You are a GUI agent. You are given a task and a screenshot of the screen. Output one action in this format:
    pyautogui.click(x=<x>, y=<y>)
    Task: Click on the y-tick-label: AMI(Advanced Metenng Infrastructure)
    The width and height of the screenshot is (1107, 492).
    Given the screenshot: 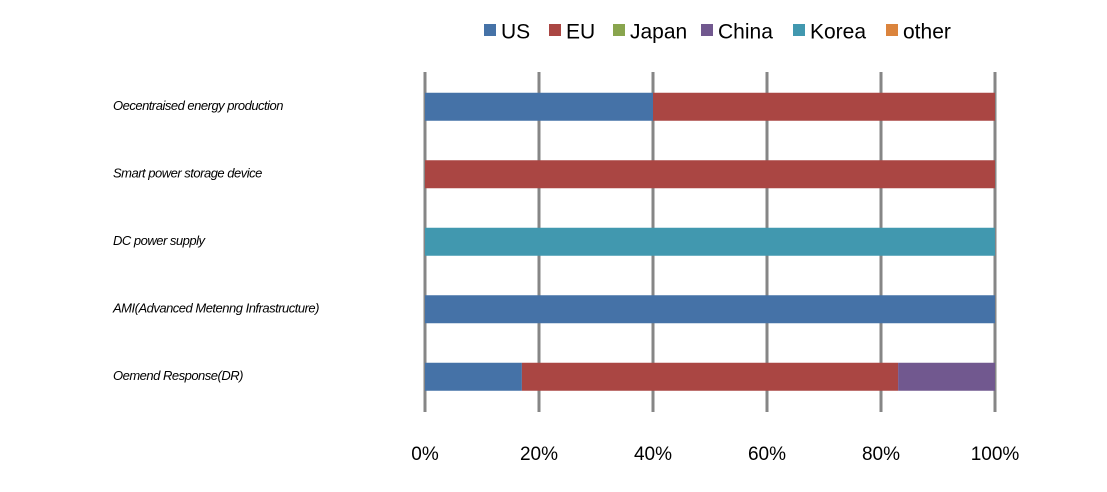 What is the action you would take?
    pyautogui.click(x=215, y=308)
    